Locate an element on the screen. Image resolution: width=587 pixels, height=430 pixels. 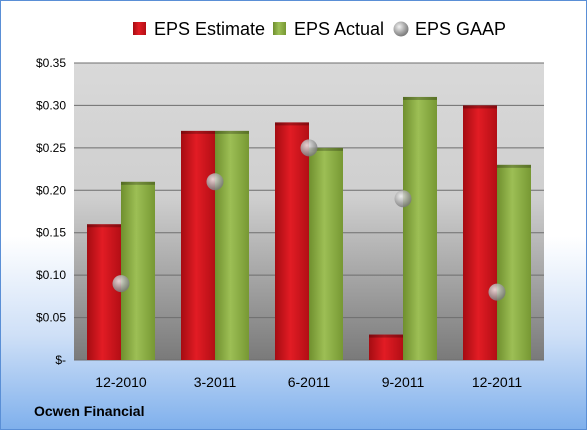
y-tick-label: $0.25 is located at coordinates (51, 148).